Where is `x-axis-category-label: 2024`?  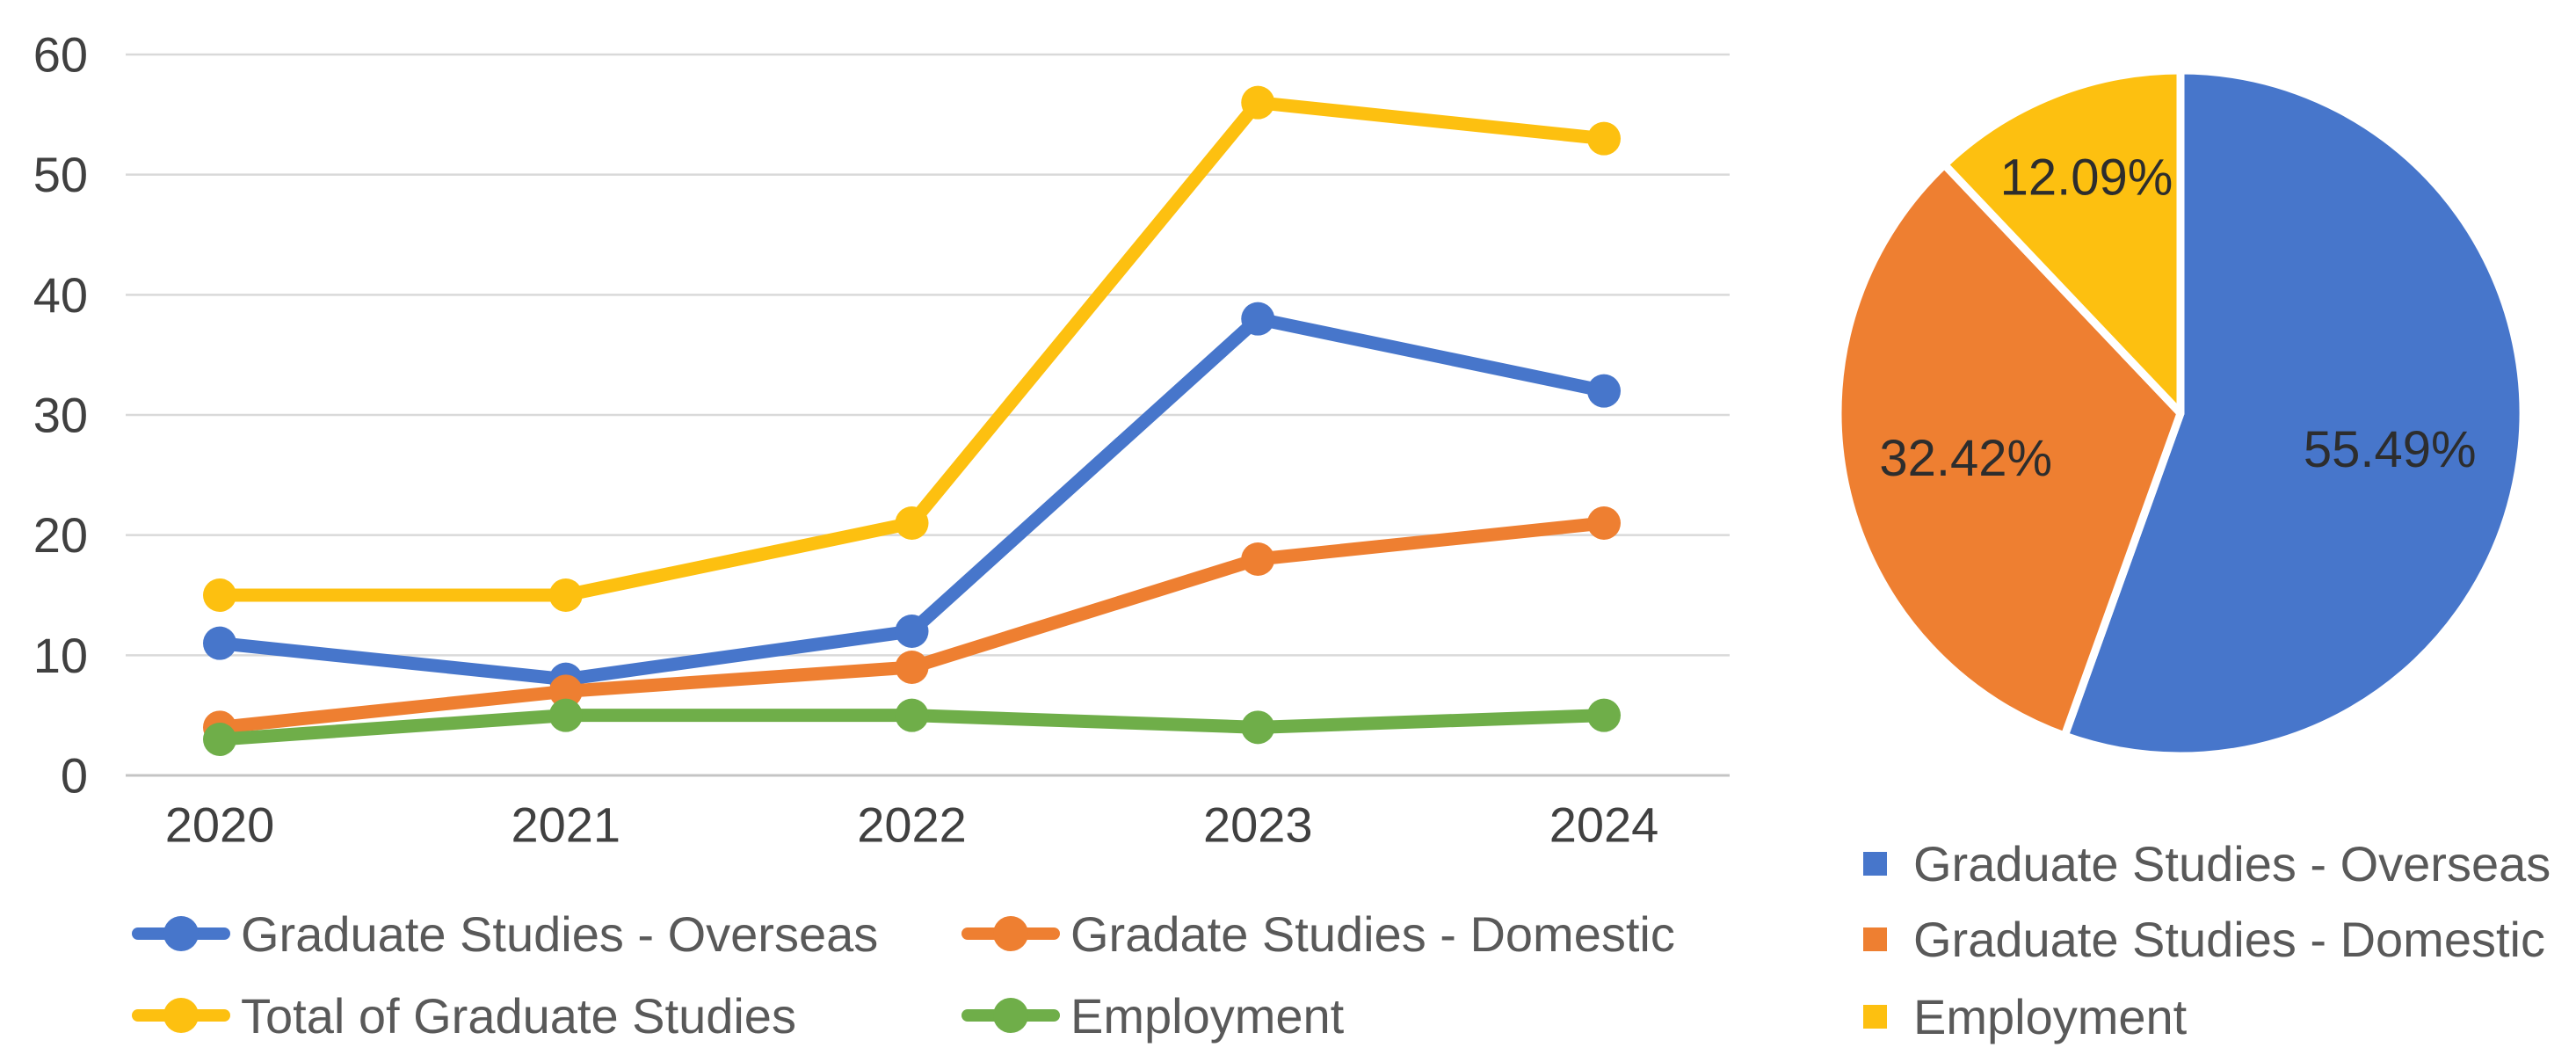
x-axis-category-label: 2024 is located at coordinates (1604, 825).